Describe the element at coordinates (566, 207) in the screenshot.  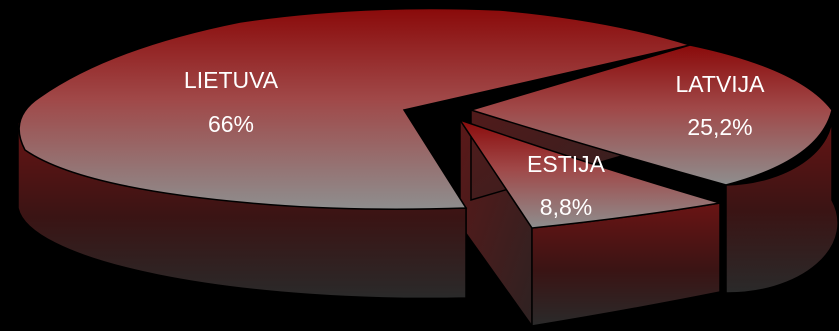
I see `label-estija-value: 8,8%` at that location.